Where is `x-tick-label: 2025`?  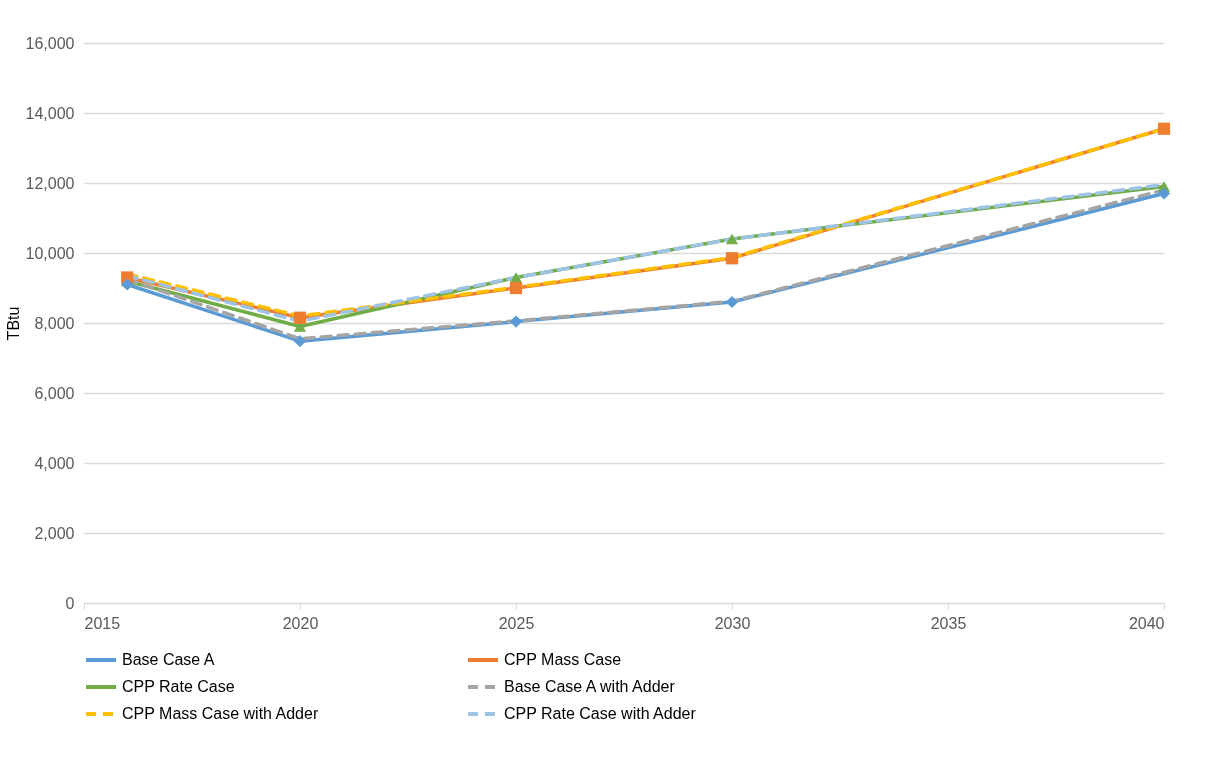 x-tick-label: 2025 is located at coordinates (516, 623).